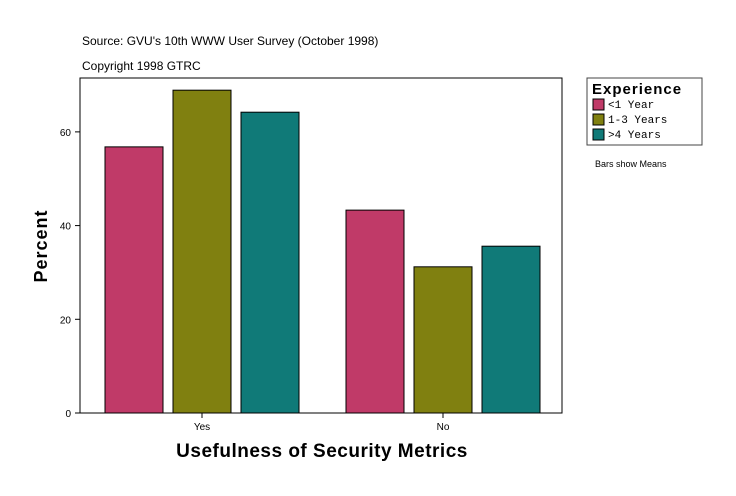  What do you see at coordinates (634, 136) in the screenshot?
I see `legend-item-label: >4 Years` at bounding box center [634, 136].